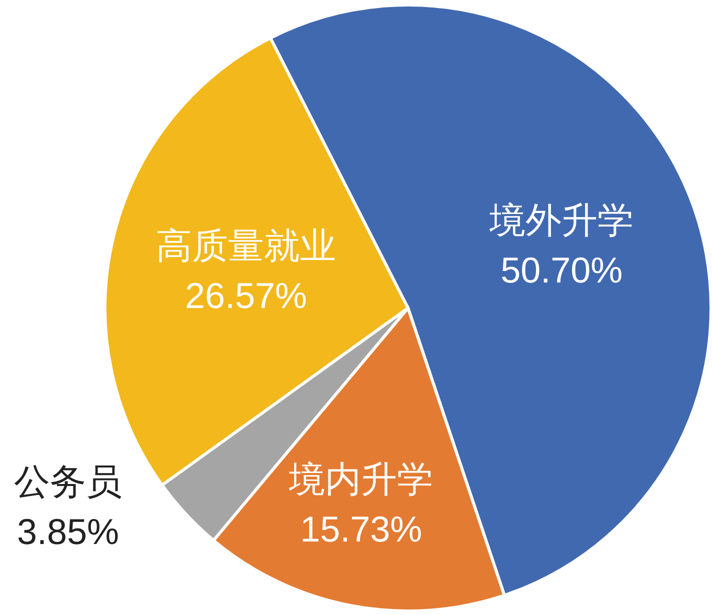  What do you see at coordinates (361, 529) in the screenshot?
I see `data-label: 15.73%` at bounding box center [361, 529].